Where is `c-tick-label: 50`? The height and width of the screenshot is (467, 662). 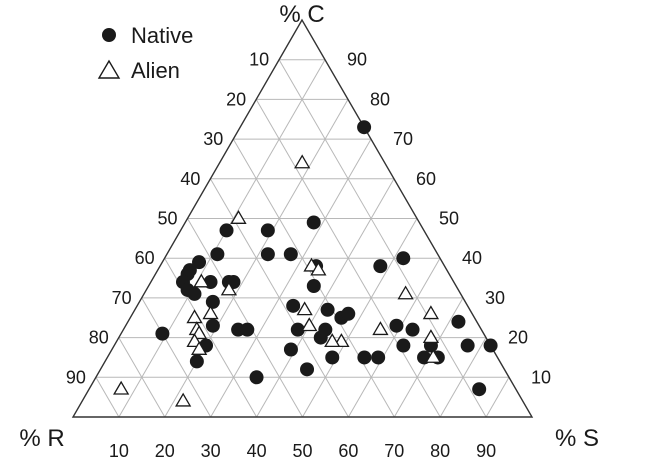 c-tick-label: 50 is located at coordinates (449, 219).